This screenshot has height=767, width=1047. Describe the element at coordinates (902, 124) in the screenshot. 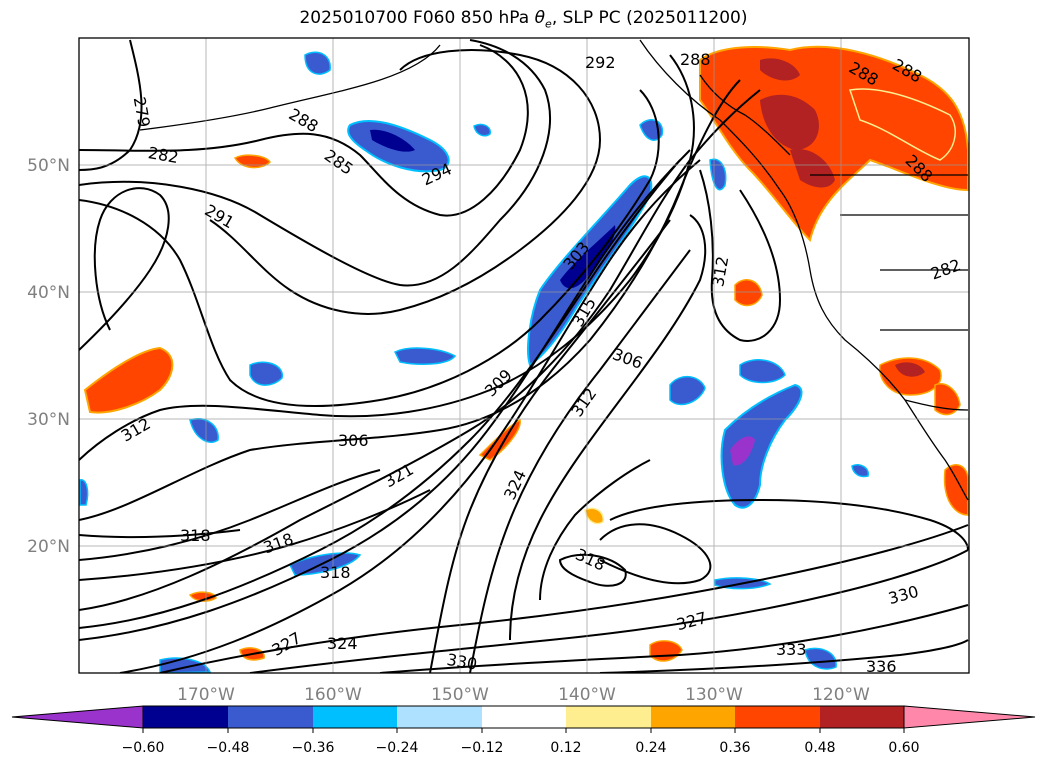

I see `warm-shade-canada` at that location.